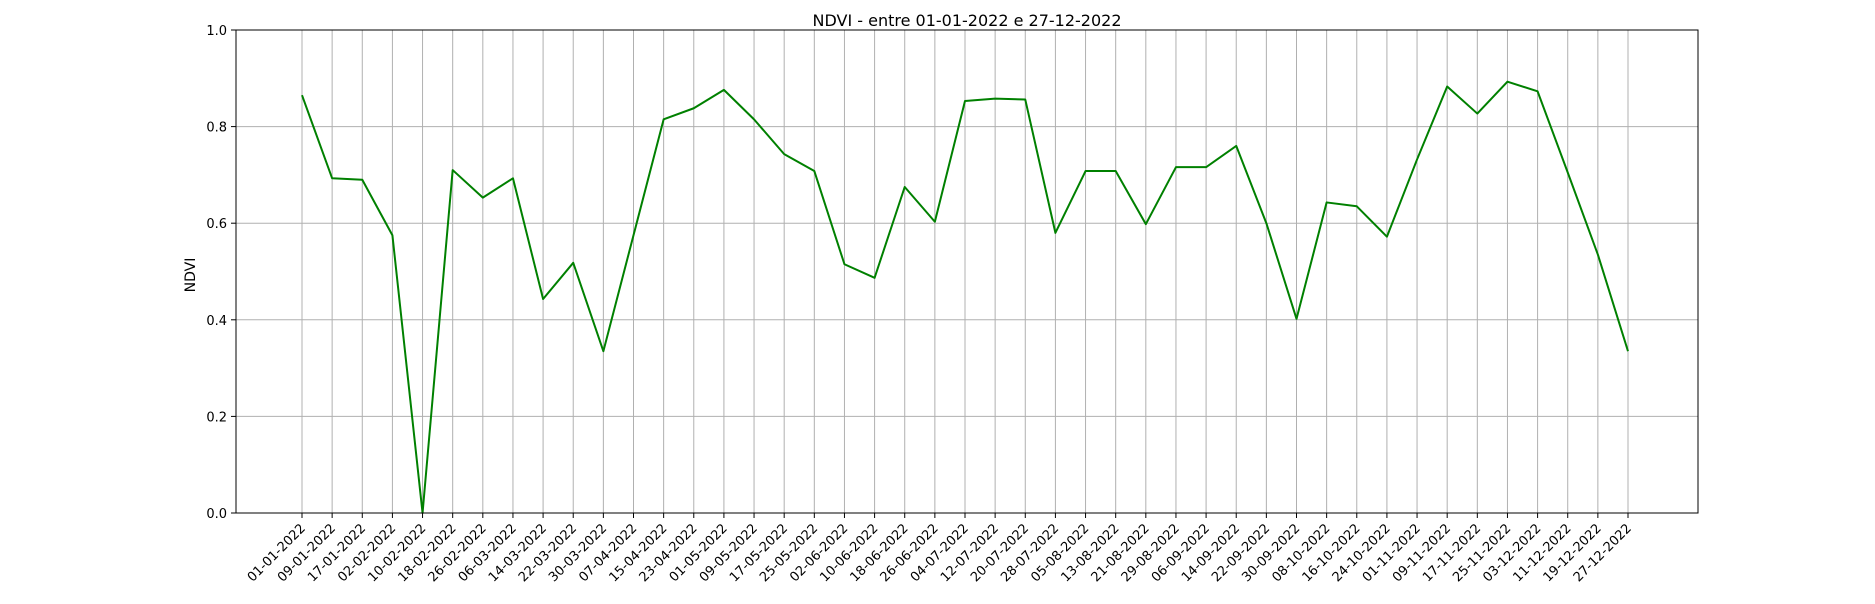 This screenshot has height=604, width=1875. Describe the element at coordinates (221, 273) in the screenshot. I see `y-ticks: 0.0 0.2 0.4 0.6 0.8 1.0` at that location.